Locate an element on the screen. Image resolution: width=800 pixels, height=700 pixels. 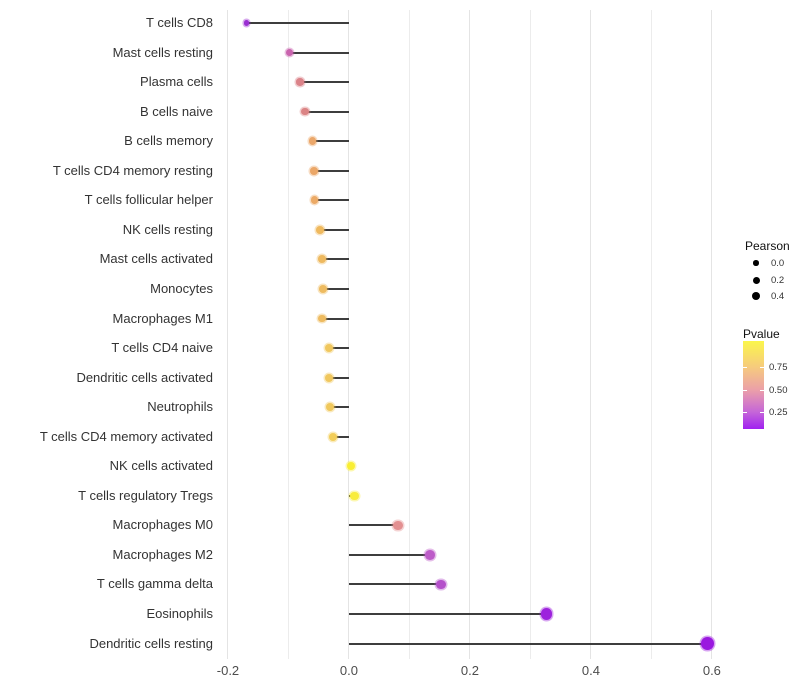
gridline-x-0.4 is located at coordinates (591, 334).